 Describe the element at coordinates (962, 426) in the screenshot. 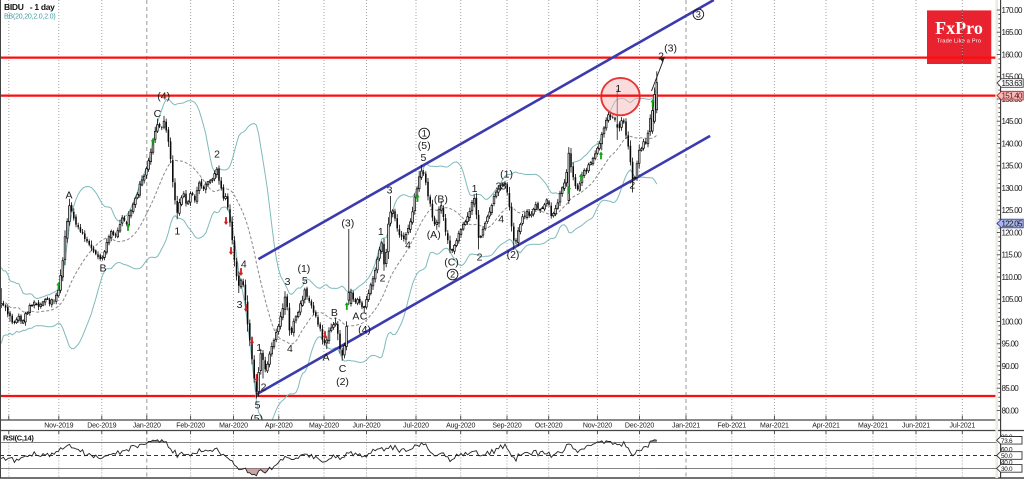

I see `svg-text: Jul-2021` at that location.